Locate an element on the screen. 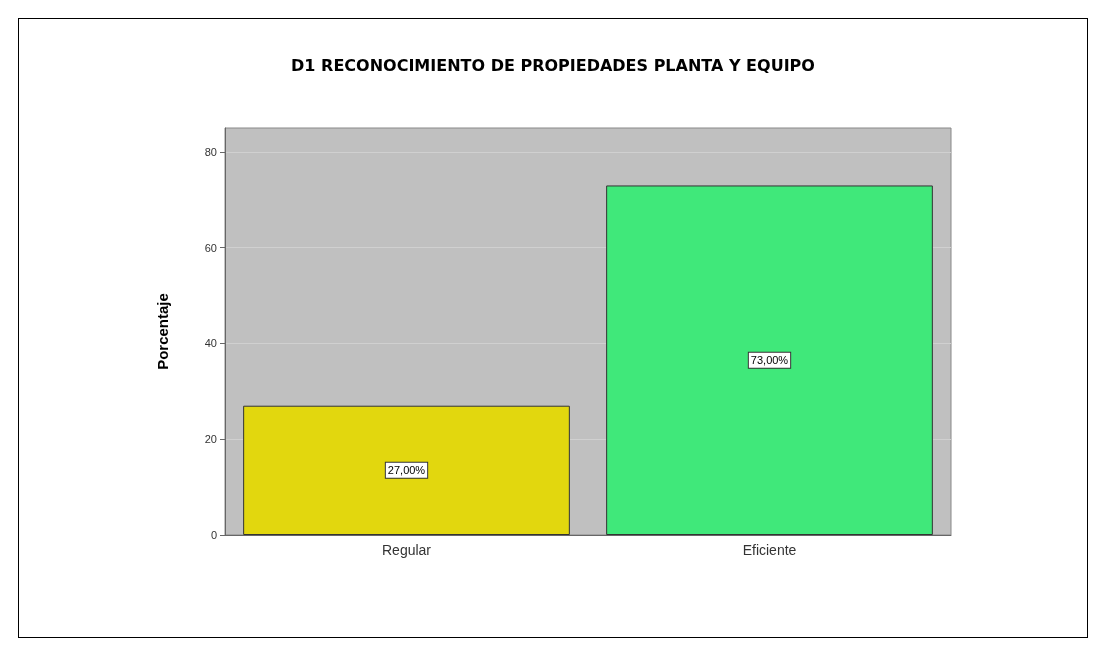 This screenshot has width=1106, height=654. y-axis-title: Porcentaje is located at coordinates (162, 331).